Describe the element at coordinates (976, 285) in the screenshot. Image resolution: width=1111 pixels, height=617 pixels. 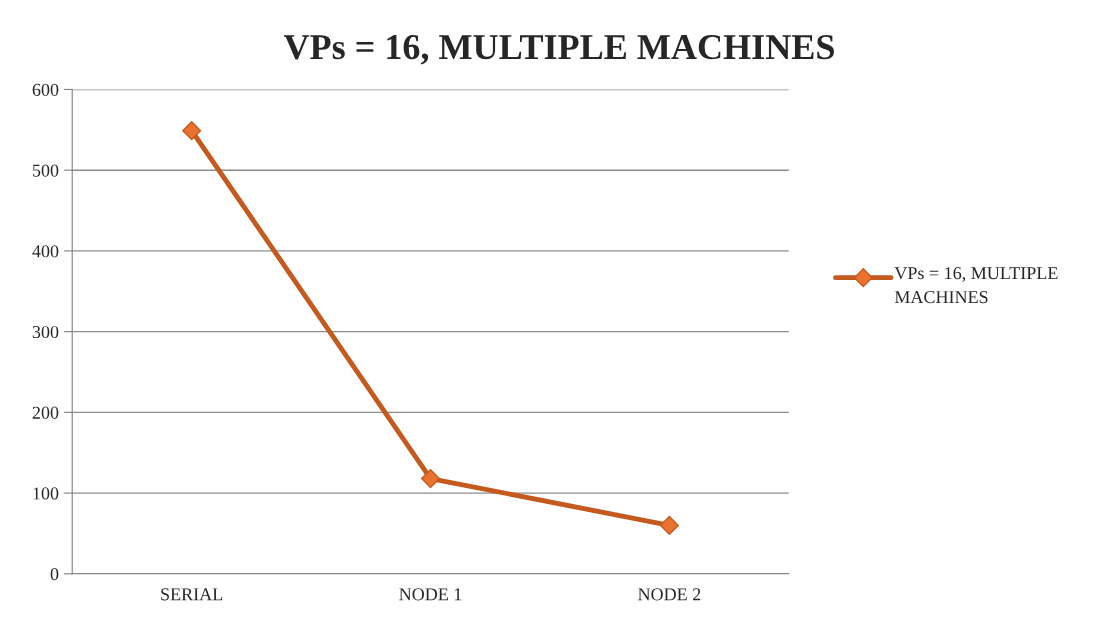
I see `legend-label: VPs = 16, MULTIPLE MACHINES` at that location.